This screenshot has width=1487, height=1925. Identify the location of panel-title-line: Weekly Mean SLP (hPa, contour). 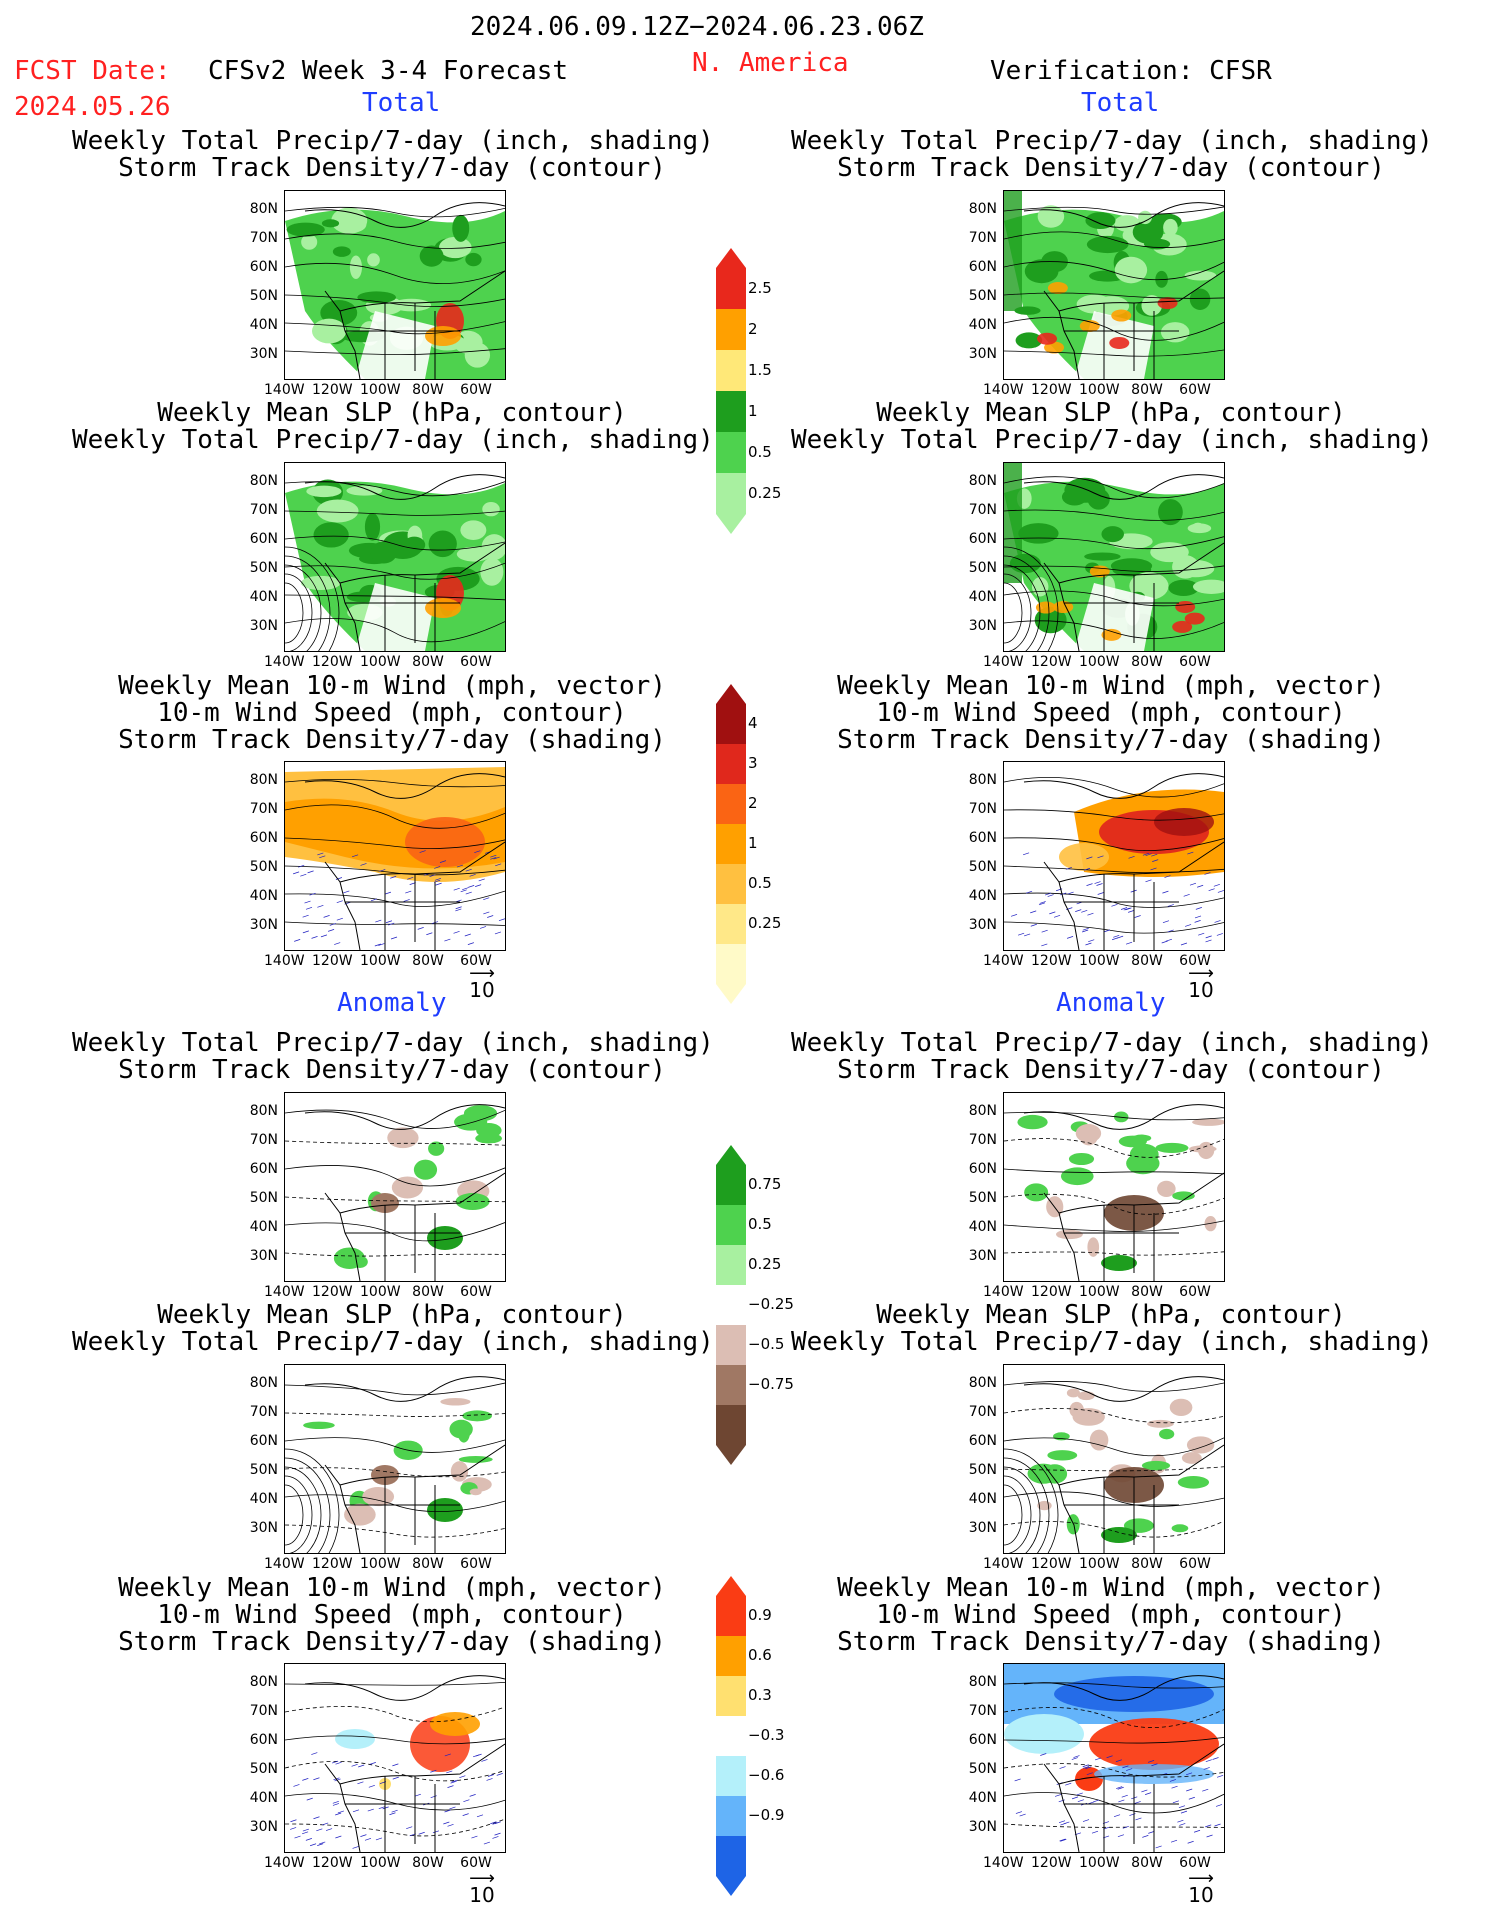
(1111, 1315).